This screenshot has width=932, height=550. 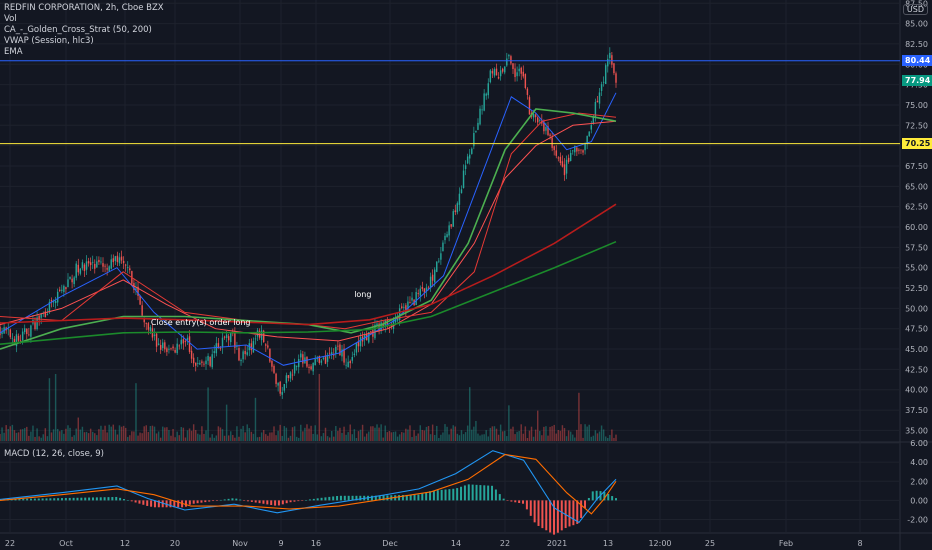 What do you see at coordinates (54, 454) in the screenshot?
I see `macd-label: MACD (12, 26, close, 9)` at bounding box center [54, 454].